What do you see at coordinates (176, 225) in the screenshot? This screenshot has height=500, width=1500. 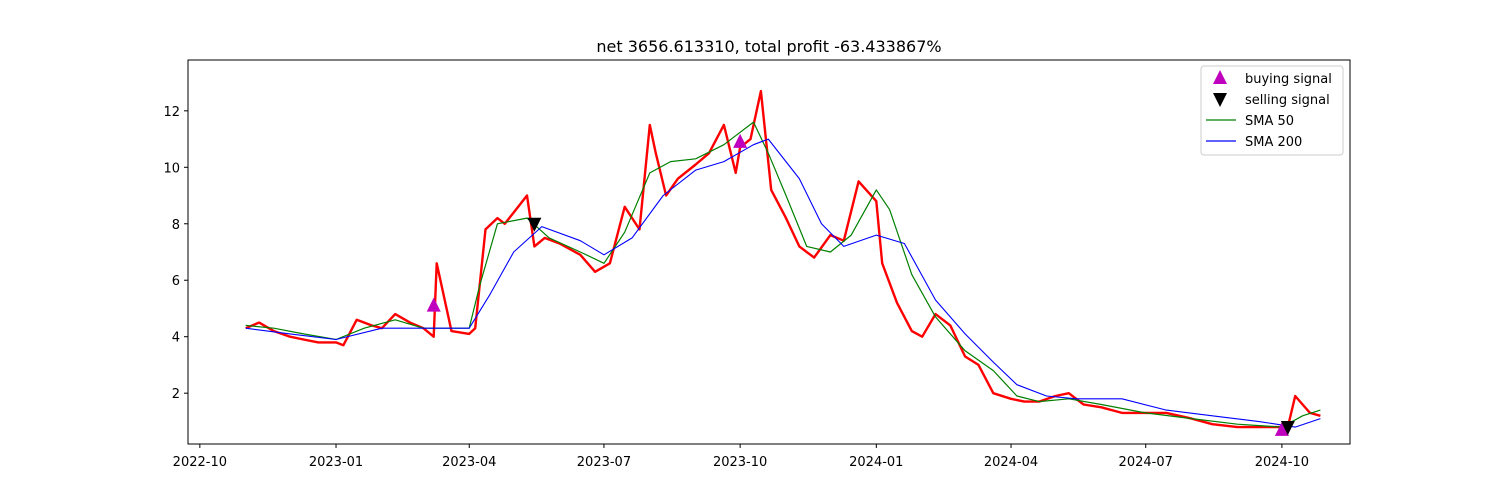 I see `y-tick-label: 8` at bounding box center [176, 225].